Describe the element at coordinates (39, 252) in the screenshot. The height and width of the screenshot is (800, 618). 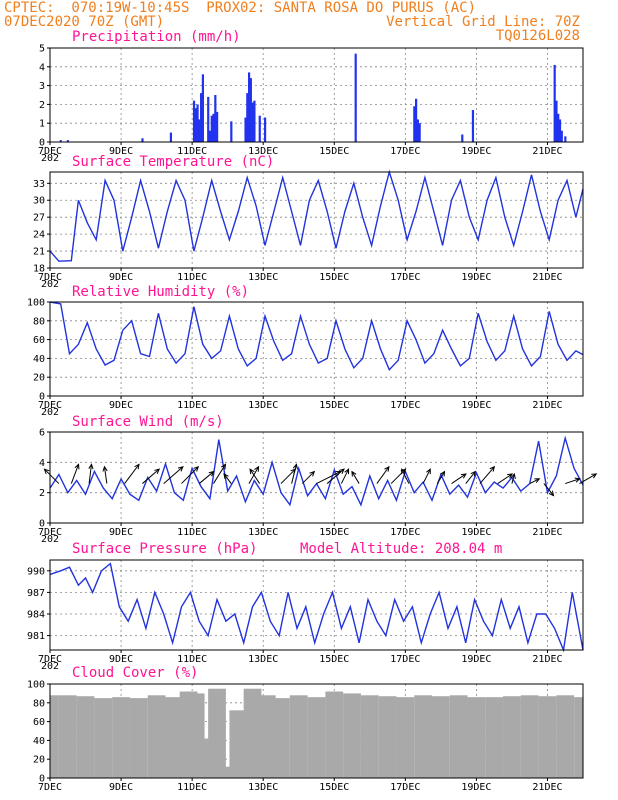
I see `y-tick-label: 21` at that location.